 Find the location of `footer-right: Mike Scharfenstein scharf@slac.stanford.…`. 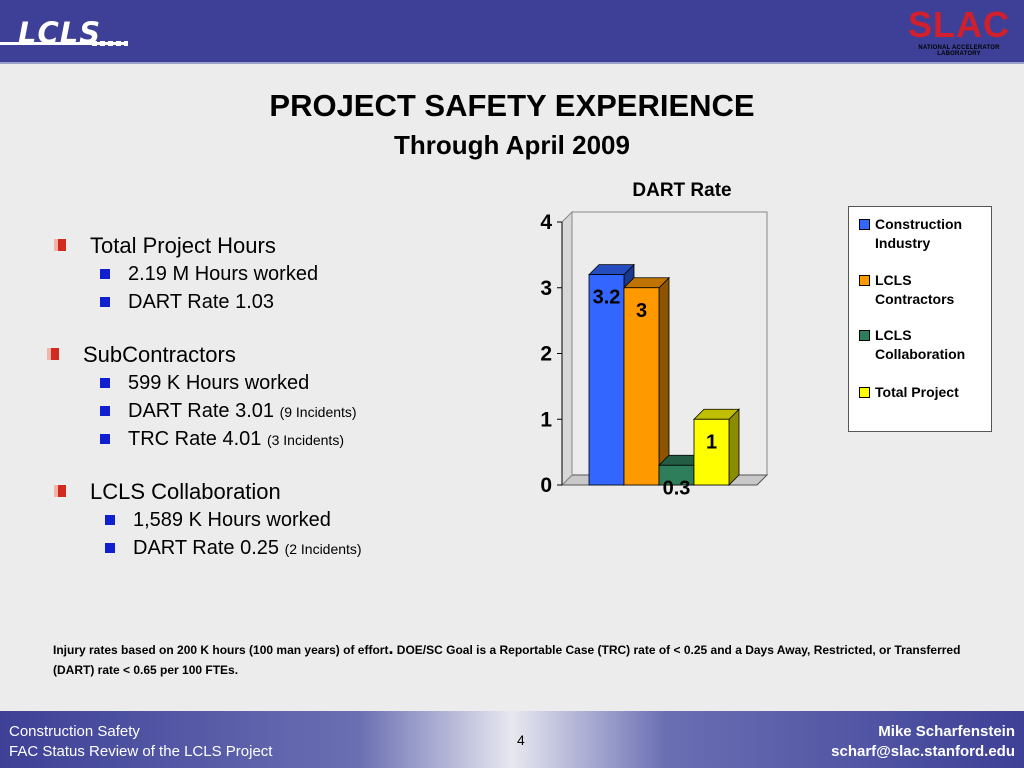

footer-right: Mike Scharfenstein scharf@slac.stanford.… is located at coordinates (923, 742).